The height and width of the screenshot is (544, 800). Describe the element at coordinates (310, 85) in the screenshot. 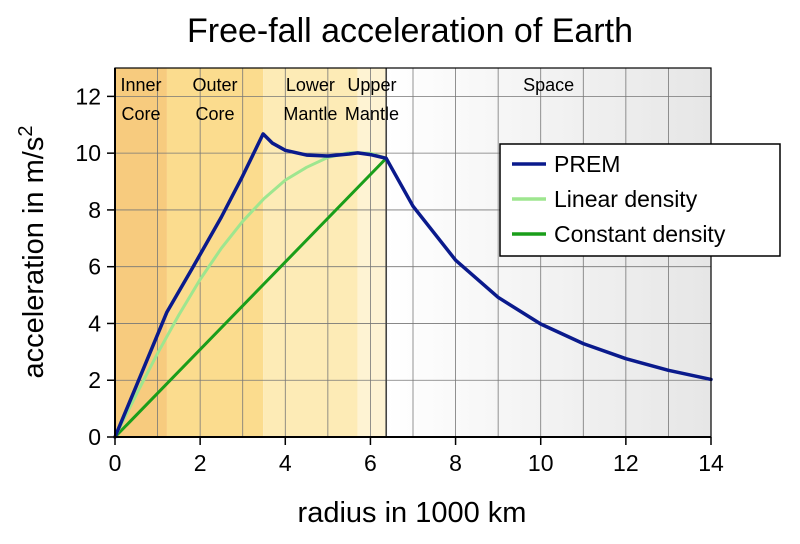

I see `region-label: Lower` at that location.